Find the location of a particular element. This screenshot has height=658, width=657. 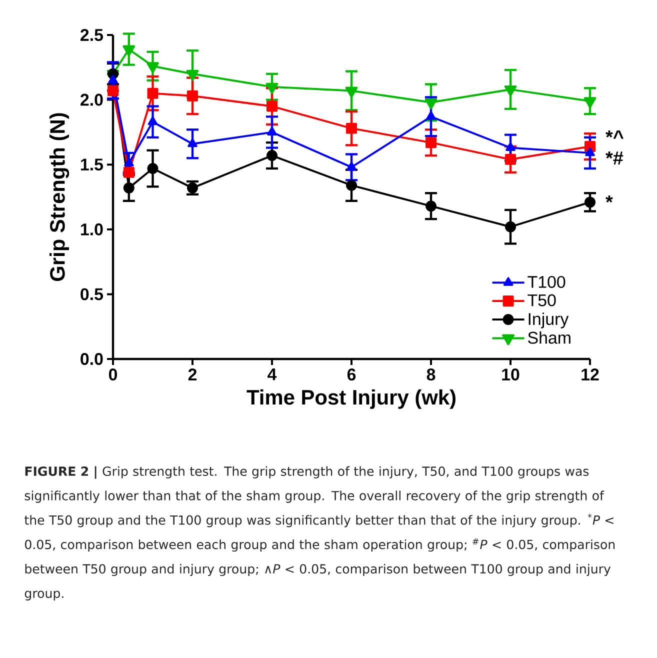

y-tick-label: 0.0 is located at coordinates (91, 359).